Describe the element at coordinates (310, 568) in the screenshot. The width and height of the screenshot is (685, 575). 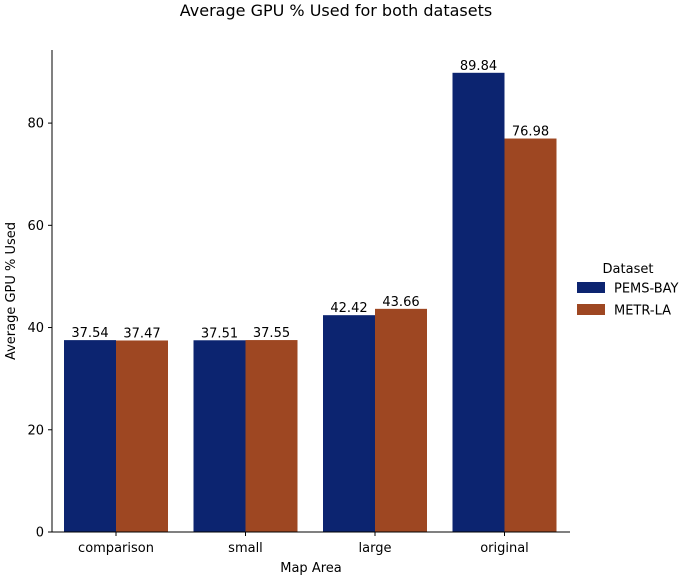
I see `x-axis-label: Map Area` at that location.